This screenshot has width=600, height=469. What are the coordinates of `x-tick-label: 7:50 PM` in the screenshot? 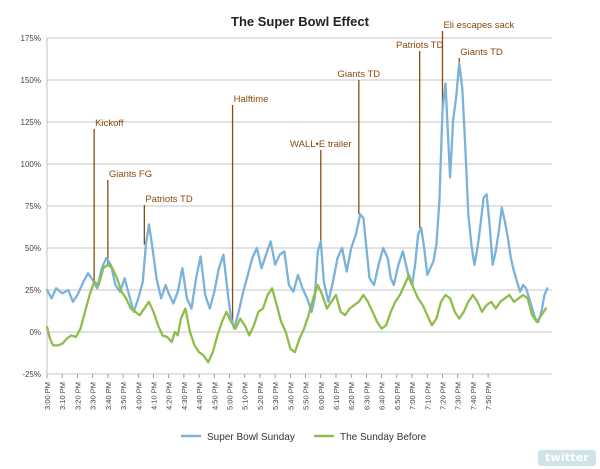 It's located at (488, 396).